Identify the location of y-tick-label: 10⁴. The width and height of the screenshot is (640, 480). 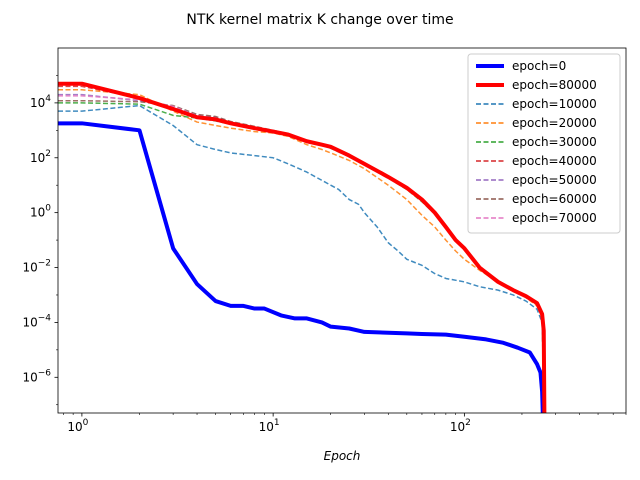
(40, 102).